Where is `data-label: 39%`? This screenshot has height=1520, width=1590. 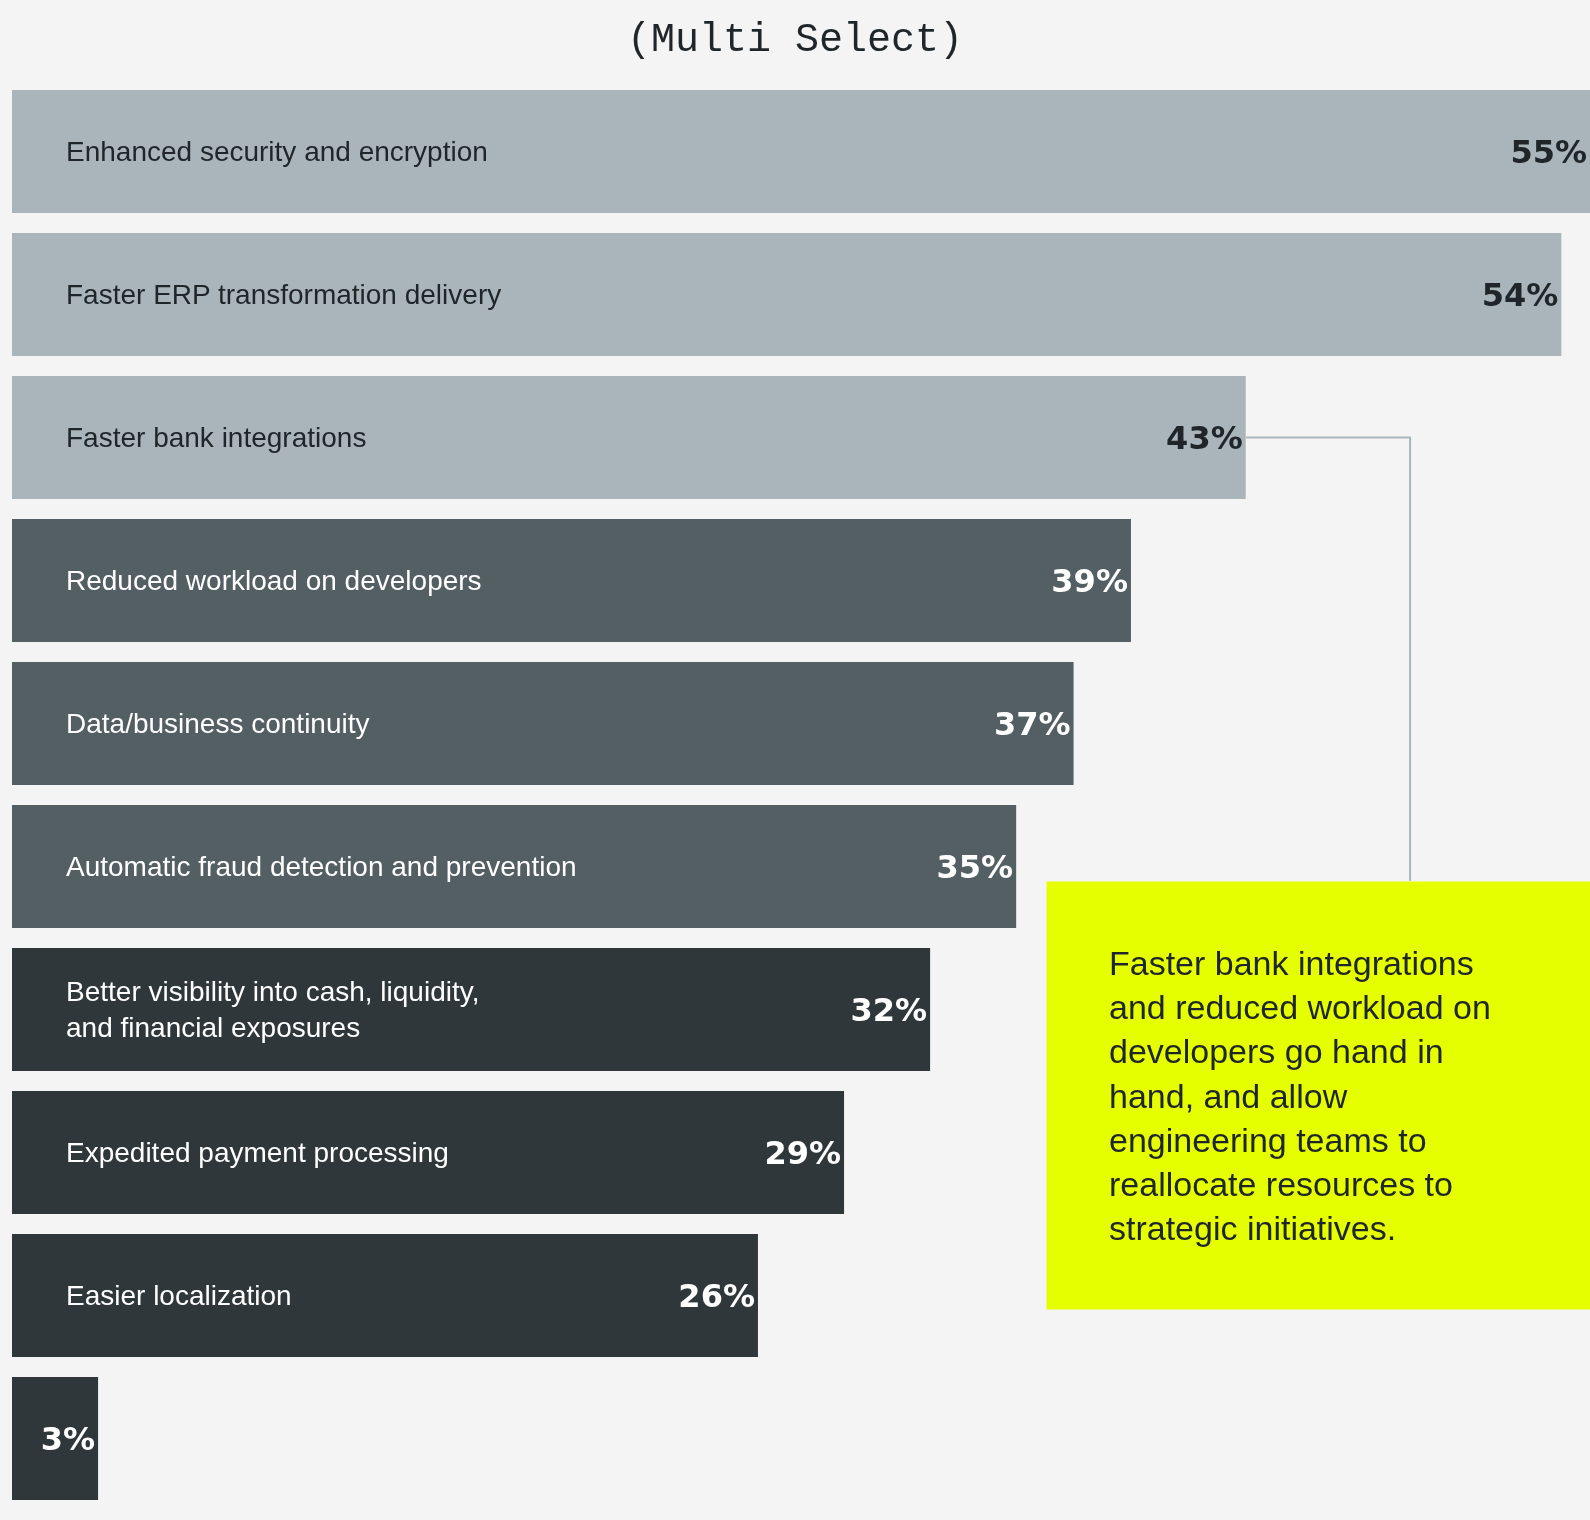 data-label: 39% is located at coordinates (1089, 580).